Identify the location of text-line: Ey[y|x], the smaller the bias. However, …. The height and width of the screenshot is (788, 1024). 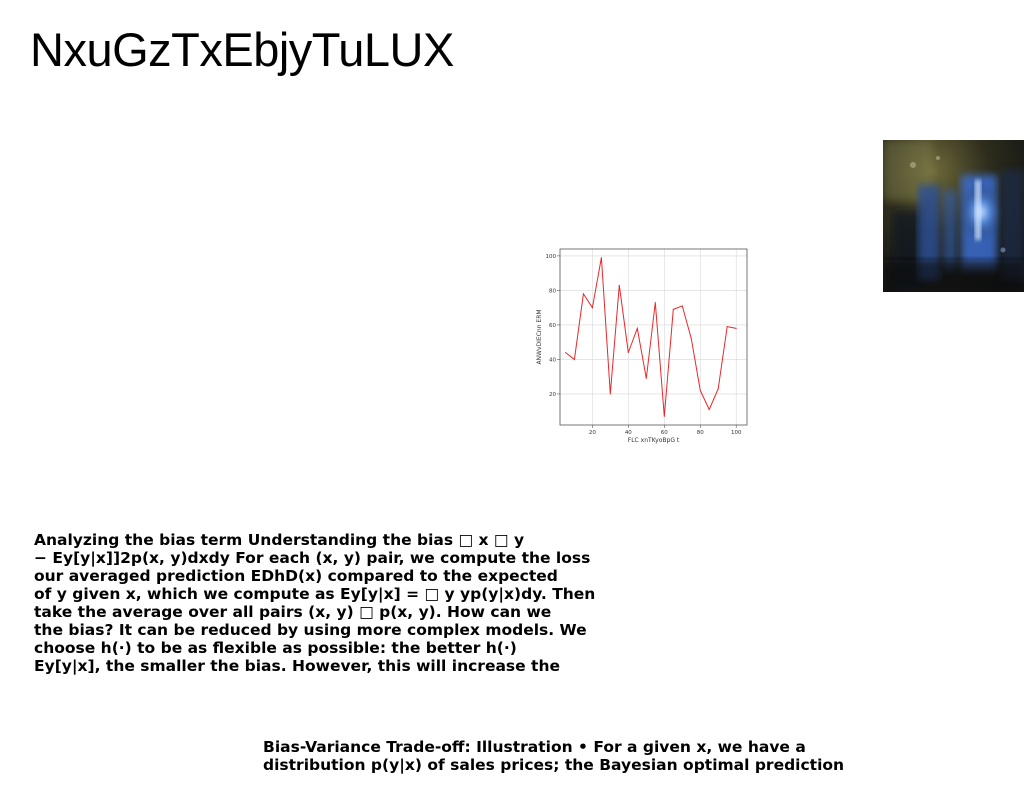
(297, 666).